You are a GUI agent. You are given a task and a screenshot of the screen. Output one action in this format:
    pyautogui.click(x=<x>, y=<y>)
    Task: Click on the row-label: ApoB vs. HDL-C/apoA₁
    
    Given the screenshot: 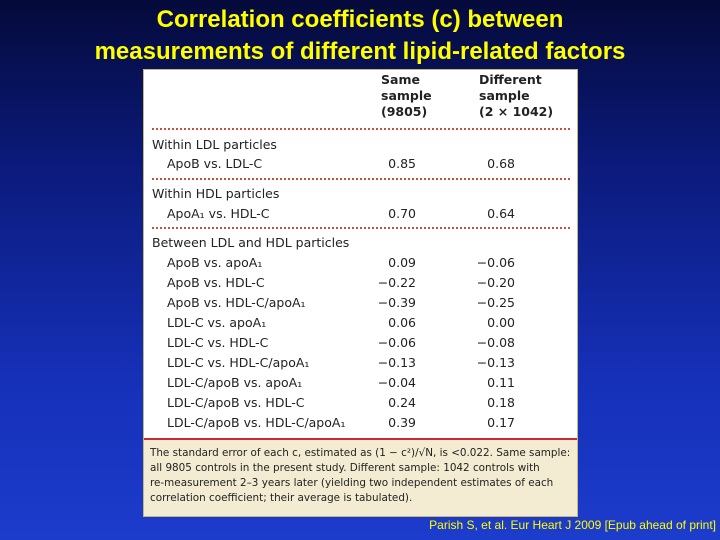 What is the action you would take?
    pyautogui.click(x=236, y=302)
    